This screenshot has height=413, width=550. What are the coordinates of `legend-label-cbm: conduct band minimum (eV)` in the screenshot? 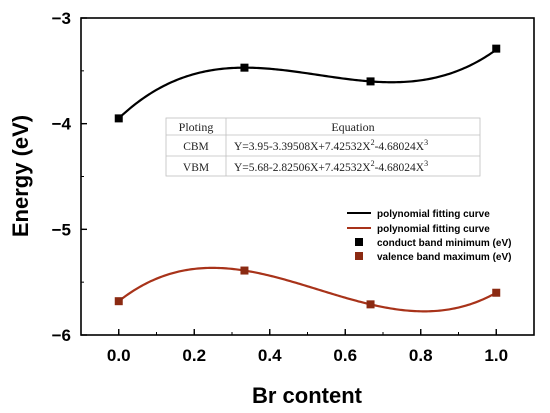 It's located at (444, 243).